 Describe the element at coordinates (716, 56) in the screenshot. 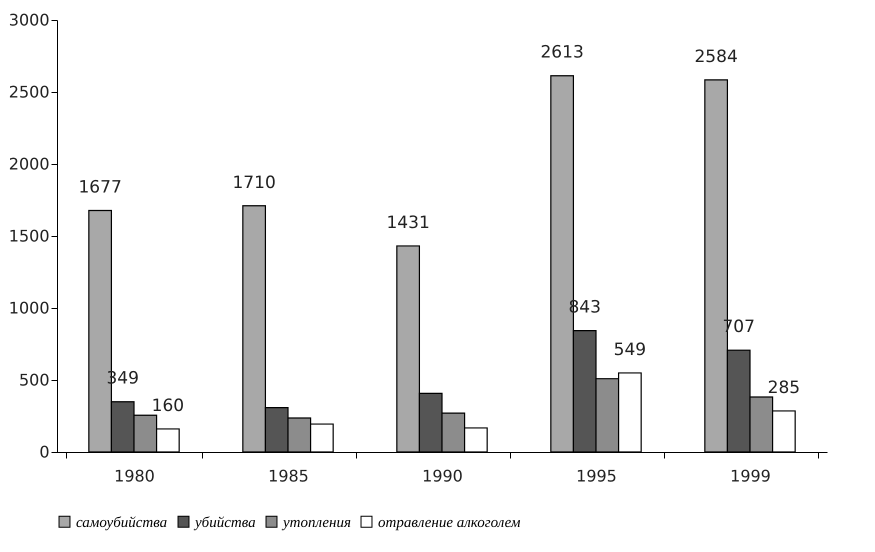

I see `data-label: 2584` at that location.